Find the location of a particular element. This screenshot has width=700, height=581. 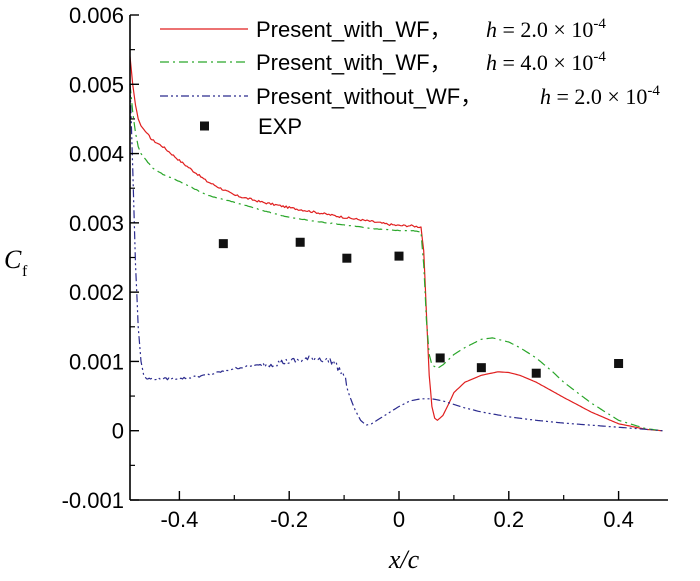

exp-markers-layer is located at coordinates (421, 307).